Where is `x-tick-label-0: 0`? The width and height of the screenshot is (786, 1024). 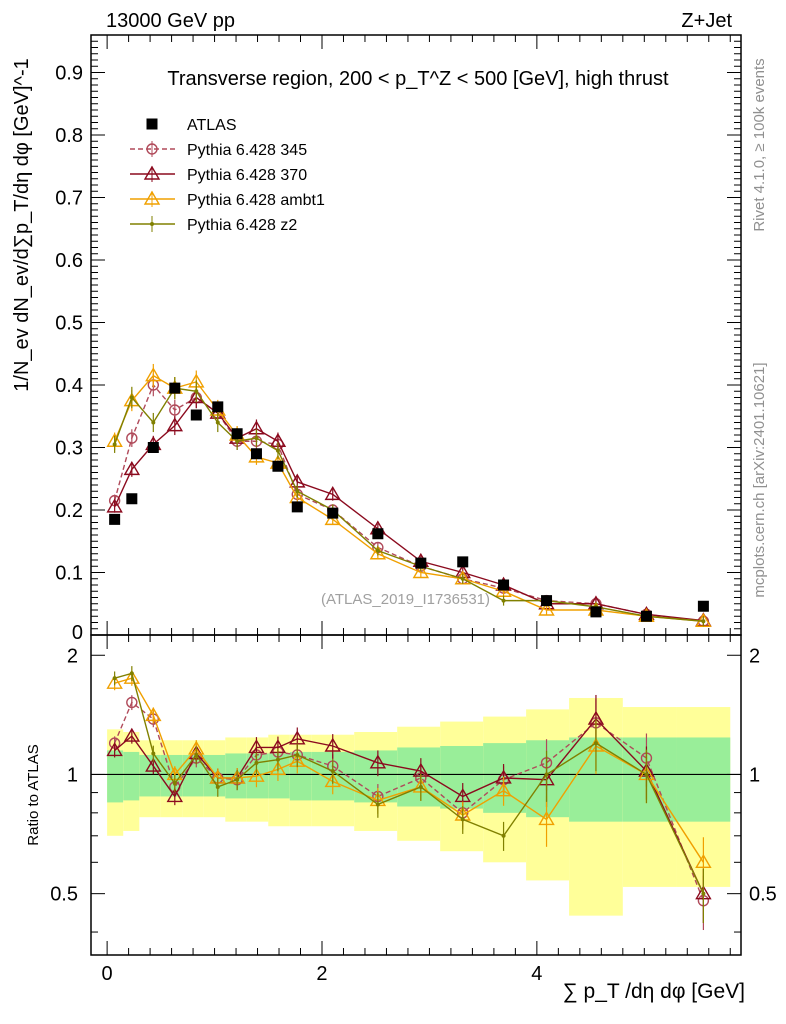
x-tick-label-0: 0 is located at coordinates (107, 974).